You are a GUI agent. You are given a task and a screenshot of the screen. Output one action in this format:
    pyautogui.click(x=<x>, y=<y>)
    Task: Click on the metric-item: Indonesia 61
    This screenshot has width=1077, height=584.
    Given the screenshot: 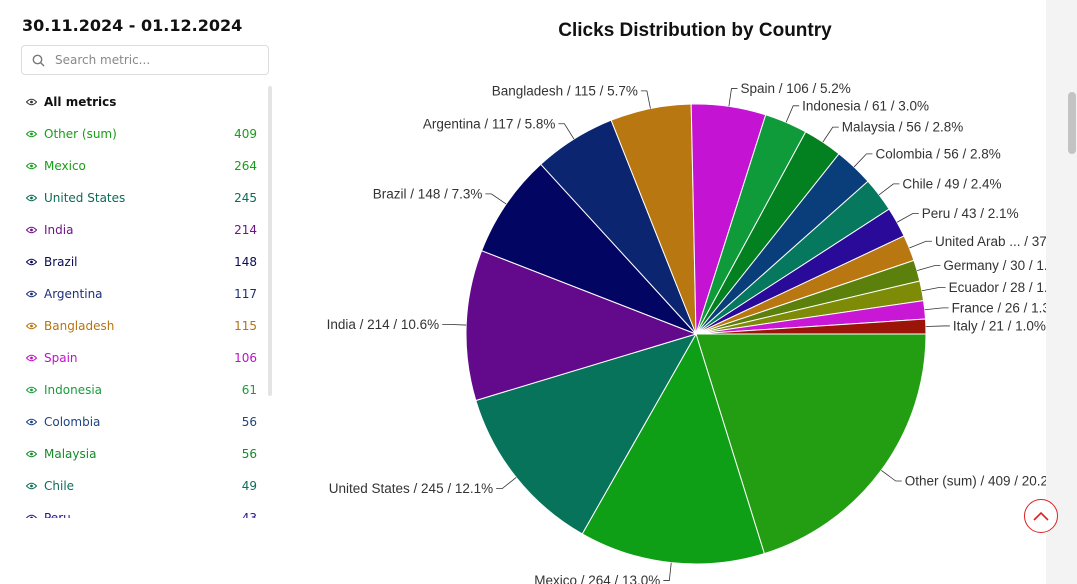 What is the action you would take?
    pyautogui.click(x=143, y=390)
    